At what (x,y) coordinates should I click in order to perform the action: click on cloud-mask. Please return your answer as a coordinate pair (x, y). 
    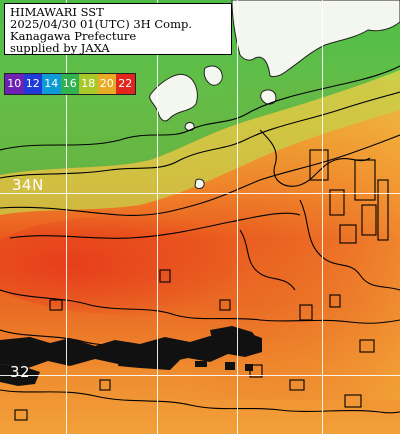
    Looking at the image, I should click on (131, 356).